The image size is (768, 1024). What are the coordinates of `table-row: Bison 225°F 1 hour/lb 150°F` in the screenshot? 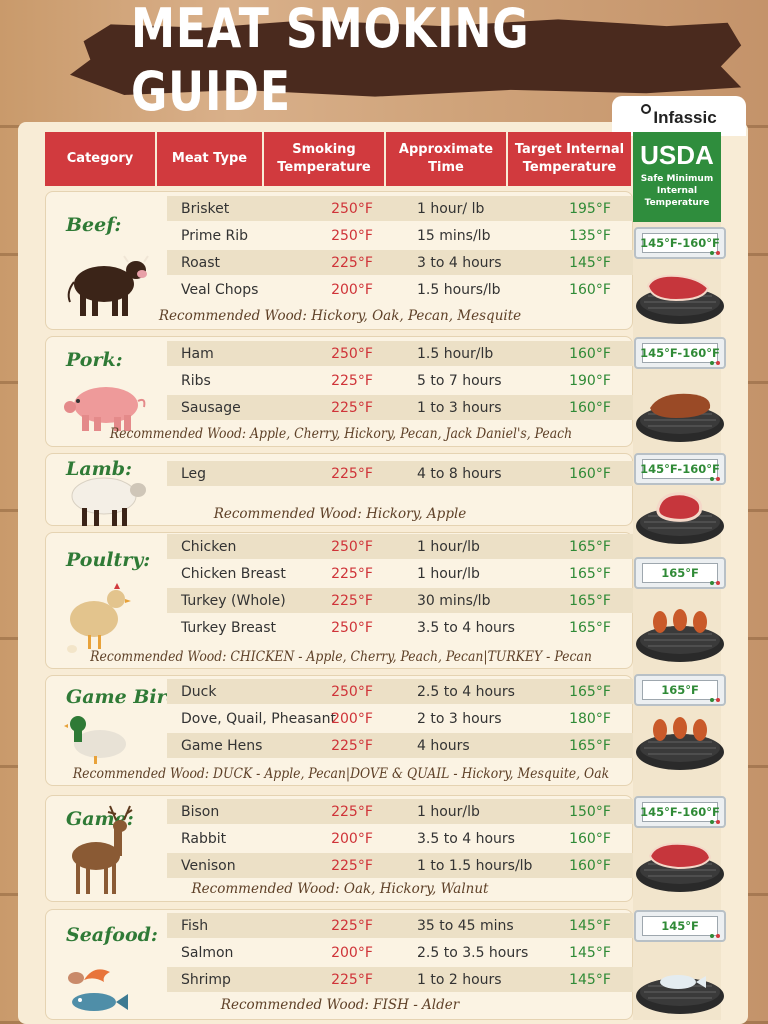 It's located at (400, 811).